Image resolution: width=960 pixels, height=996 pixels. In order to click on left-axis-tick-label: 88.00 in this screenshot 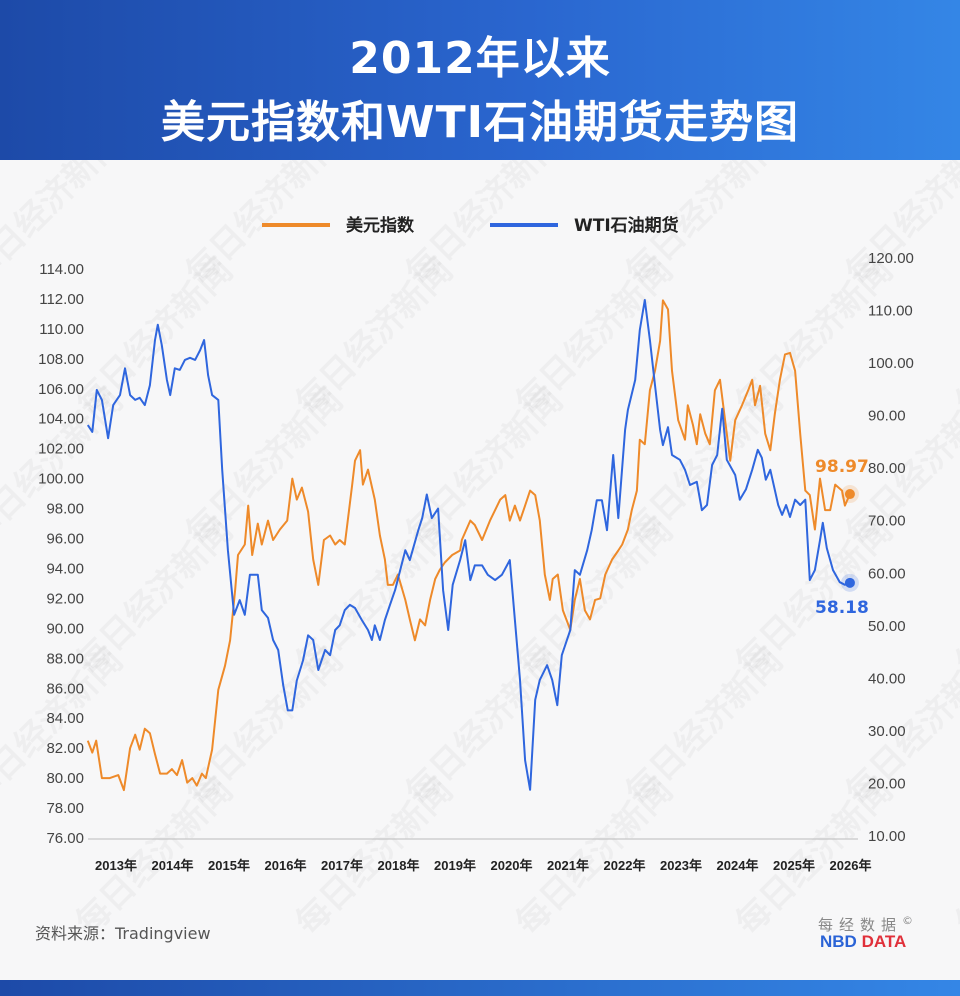, I will do `click(65, 658)`.